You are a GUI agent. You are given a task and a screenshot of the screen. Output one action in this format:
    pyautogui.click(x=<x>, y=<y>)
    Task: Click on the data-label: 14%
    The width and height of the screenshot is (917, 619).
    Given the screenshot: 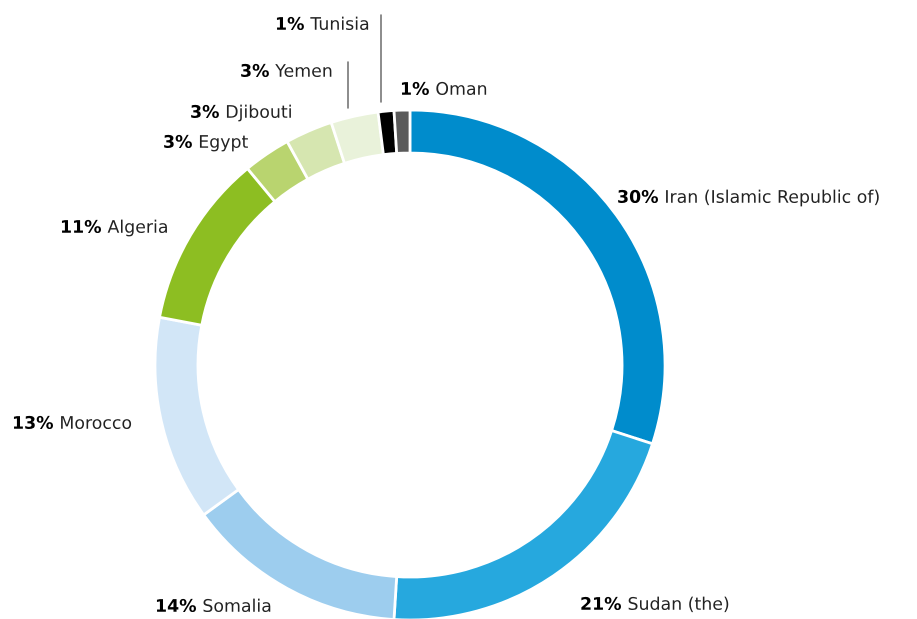 What is the action you would take?
    pyautogui.click(x=176, y=605)
    